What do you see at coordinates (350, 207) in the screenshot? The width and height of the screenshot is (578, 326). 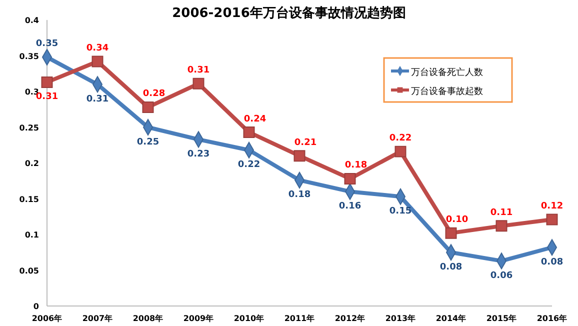 I see `data-label: 0.16` at bounding box center [350, 207].